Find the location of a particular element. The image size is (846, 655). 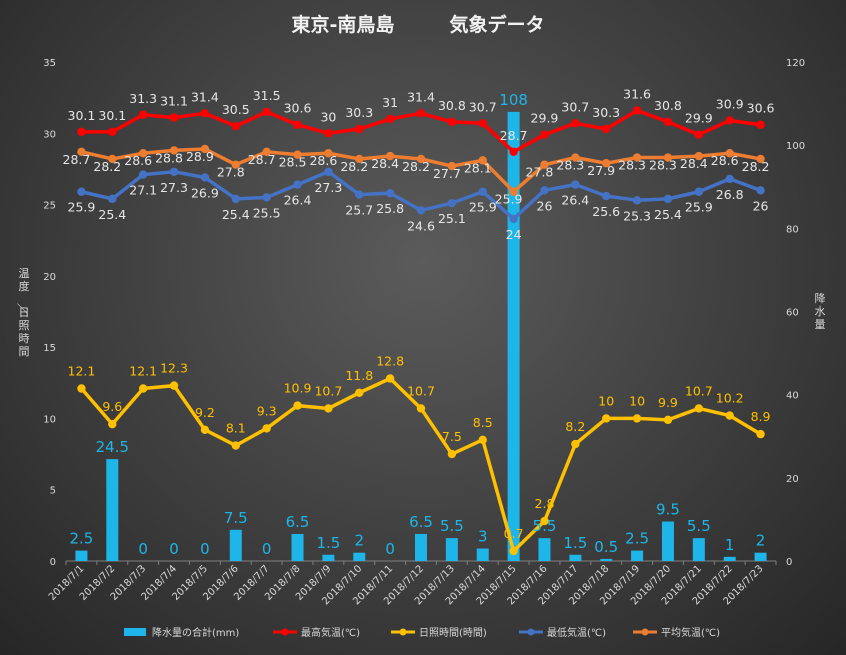

sunshine-label: 8.1 is located at coordinates (236, 428).